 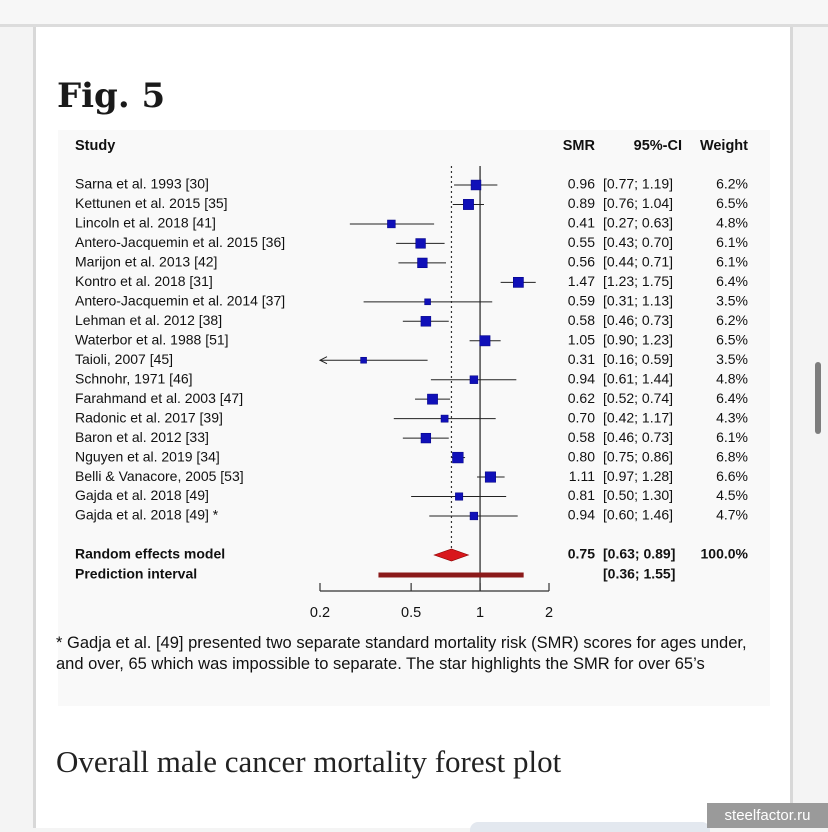 I want to click on header-weight: Weight, so click(x=724, y=146).